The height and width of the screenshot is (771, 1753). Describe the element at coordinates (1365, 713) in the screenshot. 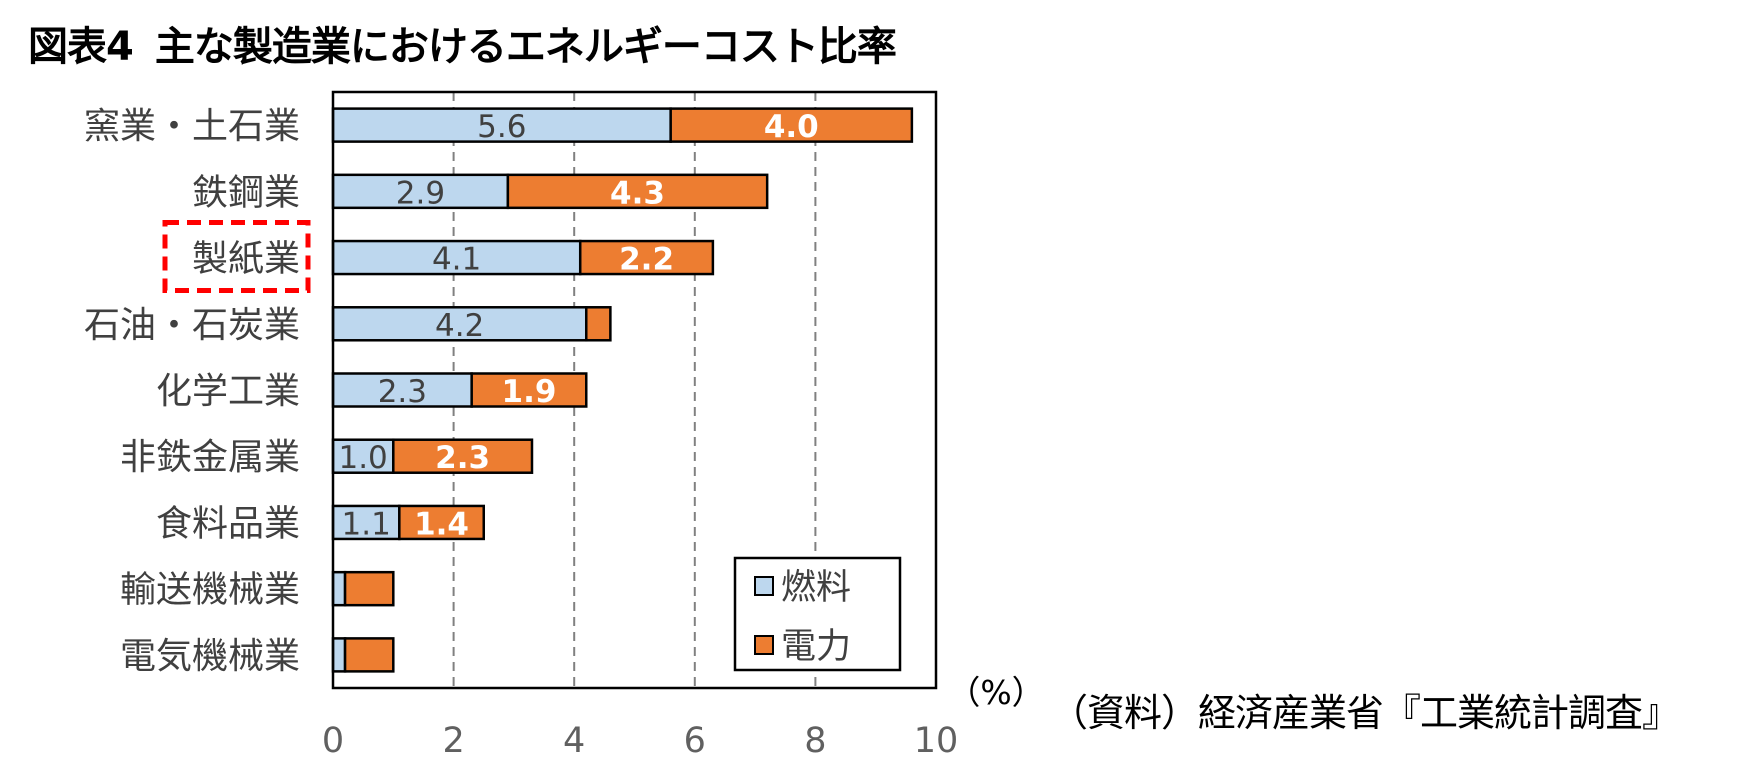

I see `source-note: （資料）経済産業省『工業統計調査』` at that location.